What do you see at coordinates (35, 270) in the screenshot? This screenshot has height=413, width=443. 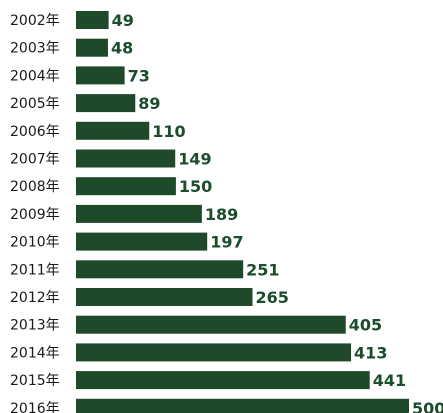 I see `y-tick-label: 2011年` at bounding box center [35, 270].